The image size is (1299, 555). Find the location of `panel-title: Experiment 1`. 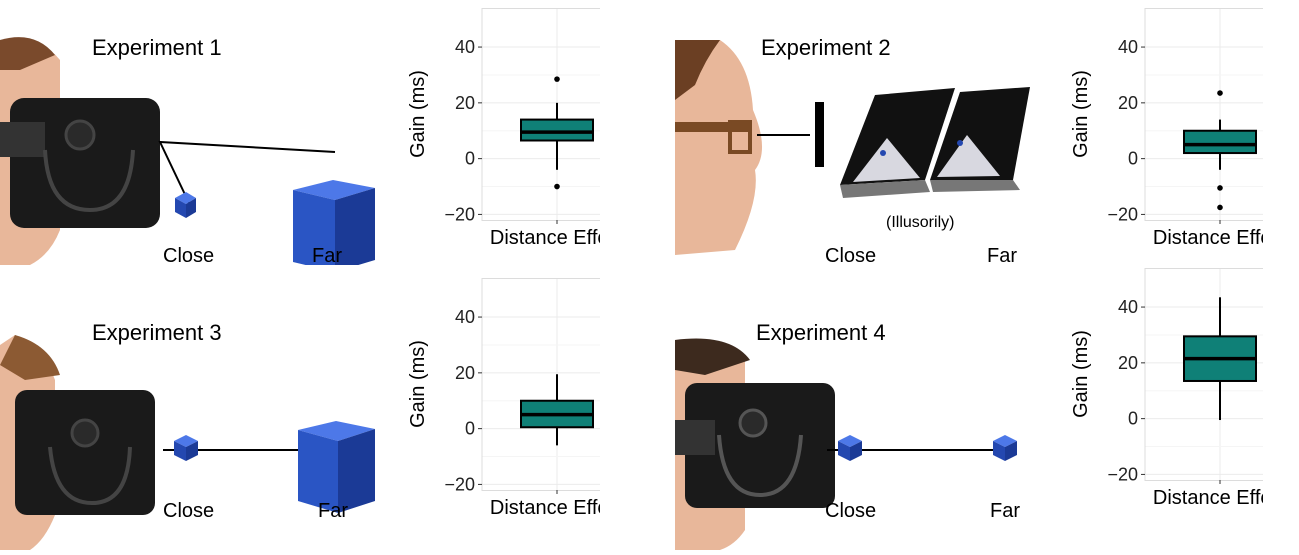

panel-title: Experiment 1 is located at coordinates (157, 47).